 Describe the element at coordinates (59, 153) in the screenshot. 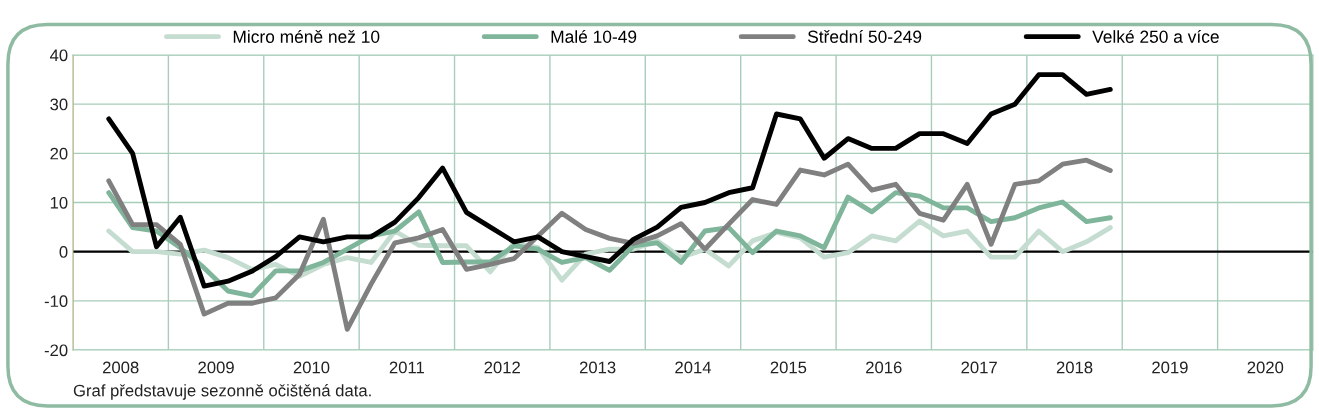

I see `y-tick-label: 20` at that location.